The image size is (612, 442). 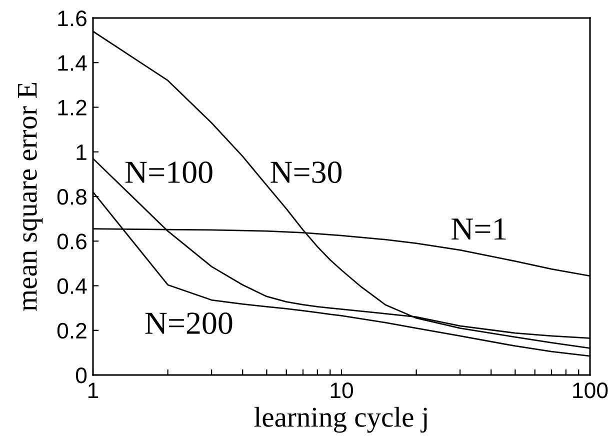 What do you see at coordinates (71, 197) in the screenshot?
I see `y-tick-label: 0.8` at bounding box center [71, 197].